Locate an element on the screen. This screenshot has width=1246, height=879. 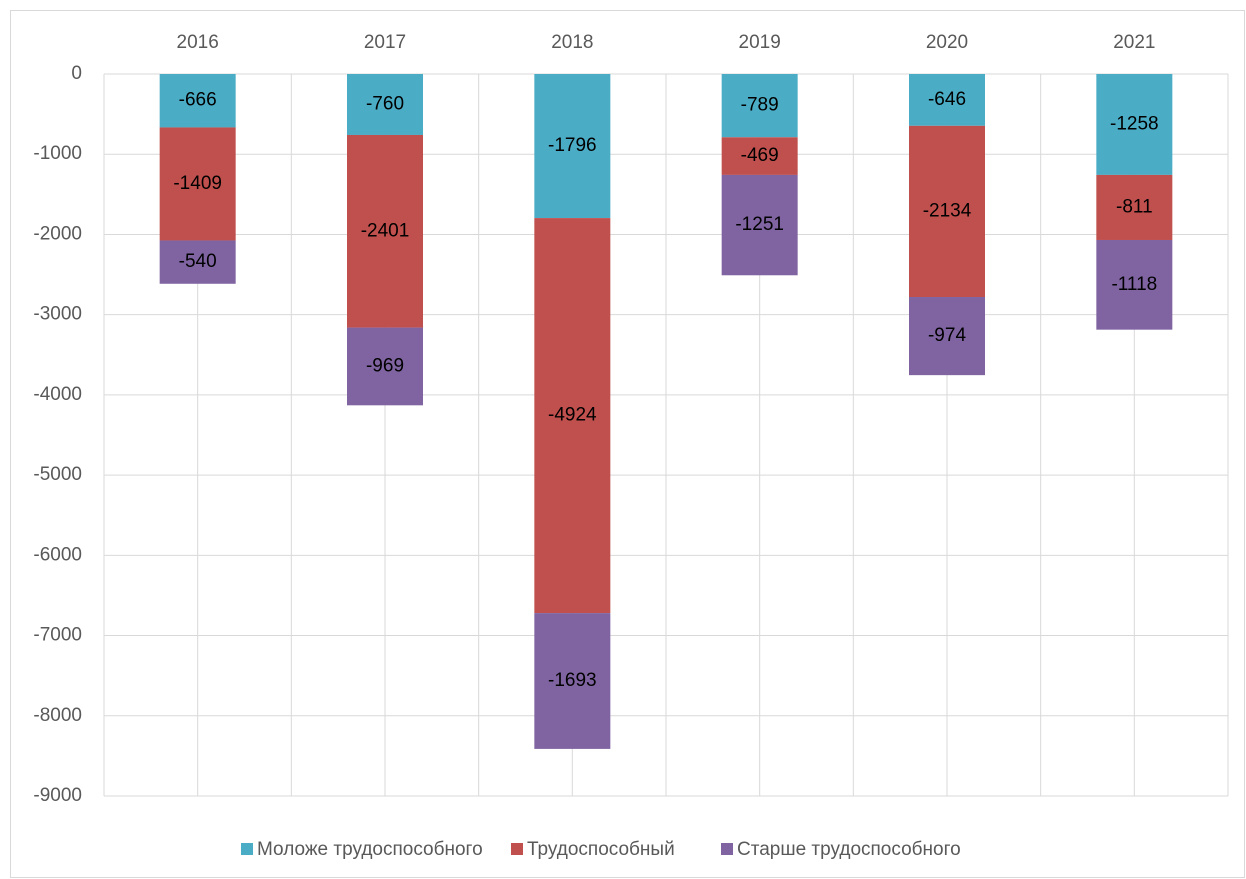
data-label: -969 is located at coordinates (385, 365).